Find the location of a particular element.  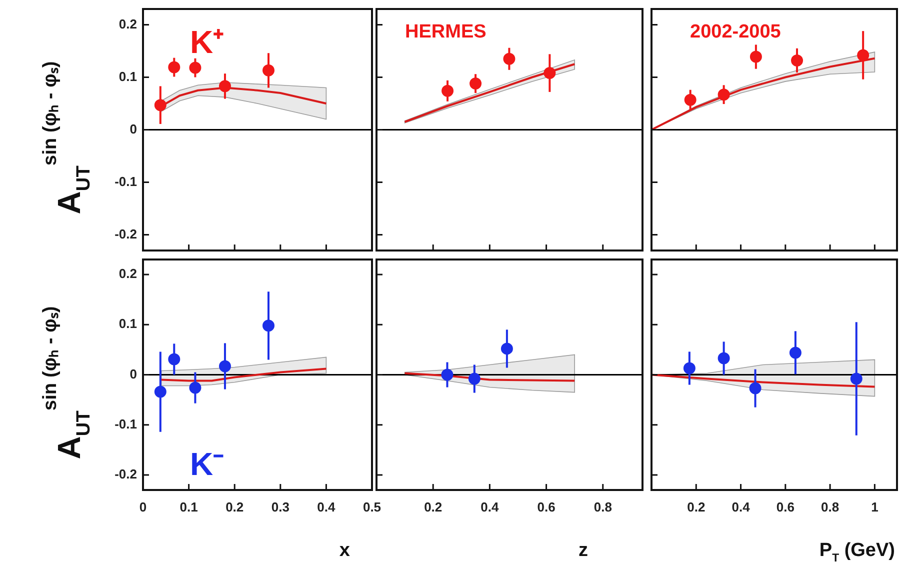

annotation: K⁺ is located at coordinates (207, 42).